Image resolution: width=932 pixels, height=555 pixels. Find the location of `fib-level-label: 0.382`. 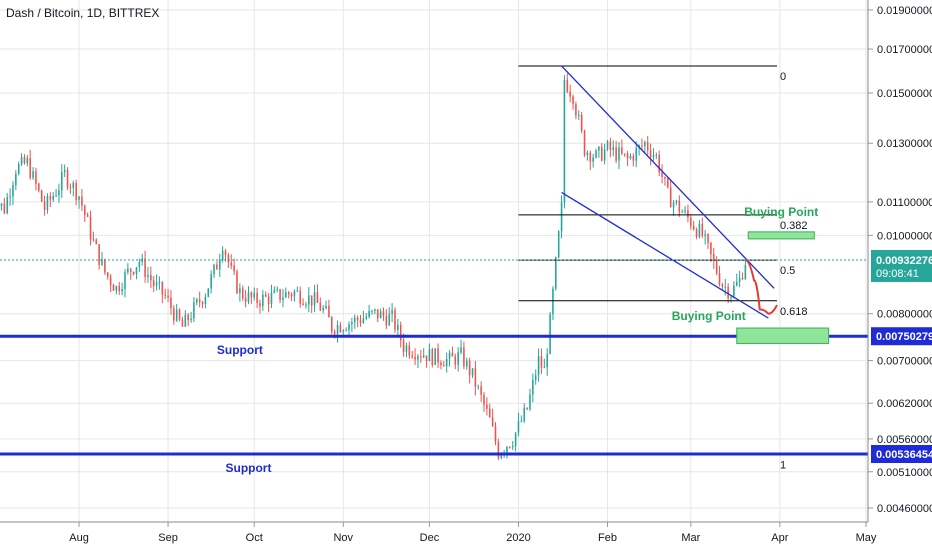

fib-level-label: 0.382 is located at coordinates (794, 226).